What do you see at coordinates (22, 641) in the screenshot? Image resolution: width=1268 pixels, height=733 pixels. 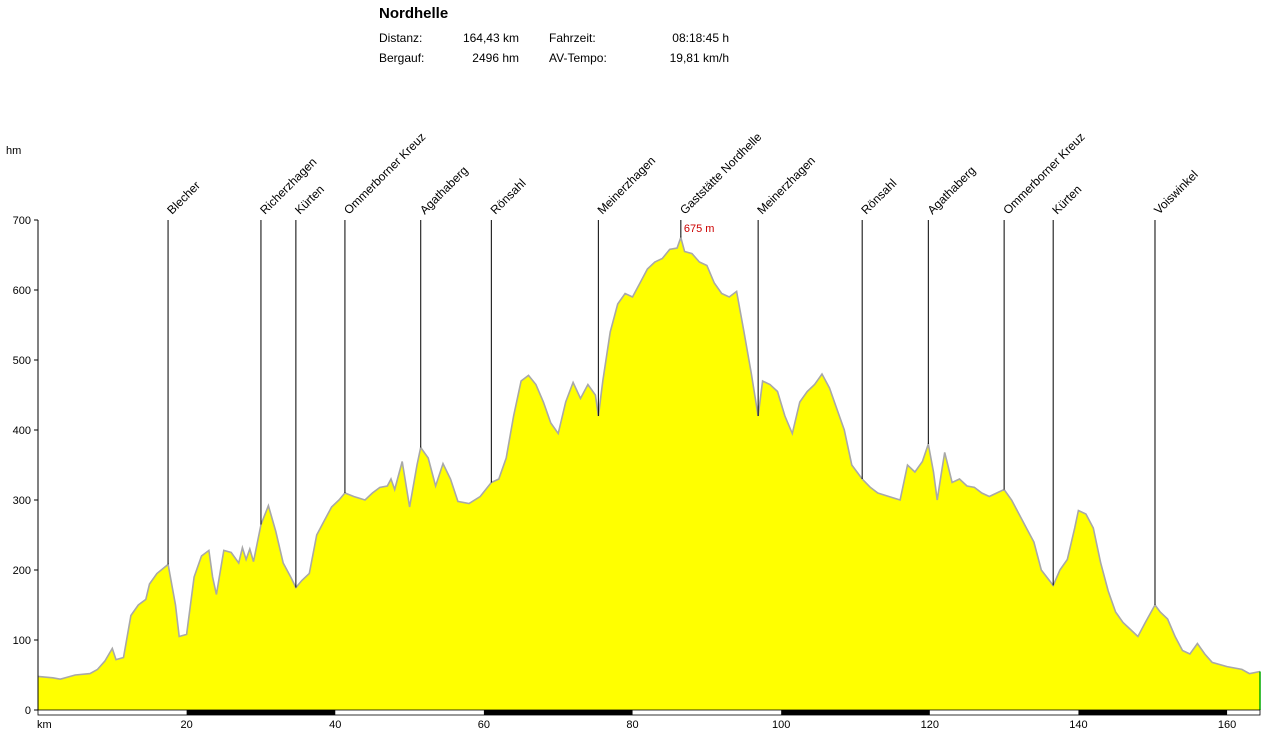 I see `y-tick-label: 100` at bounding box center [22, 641].